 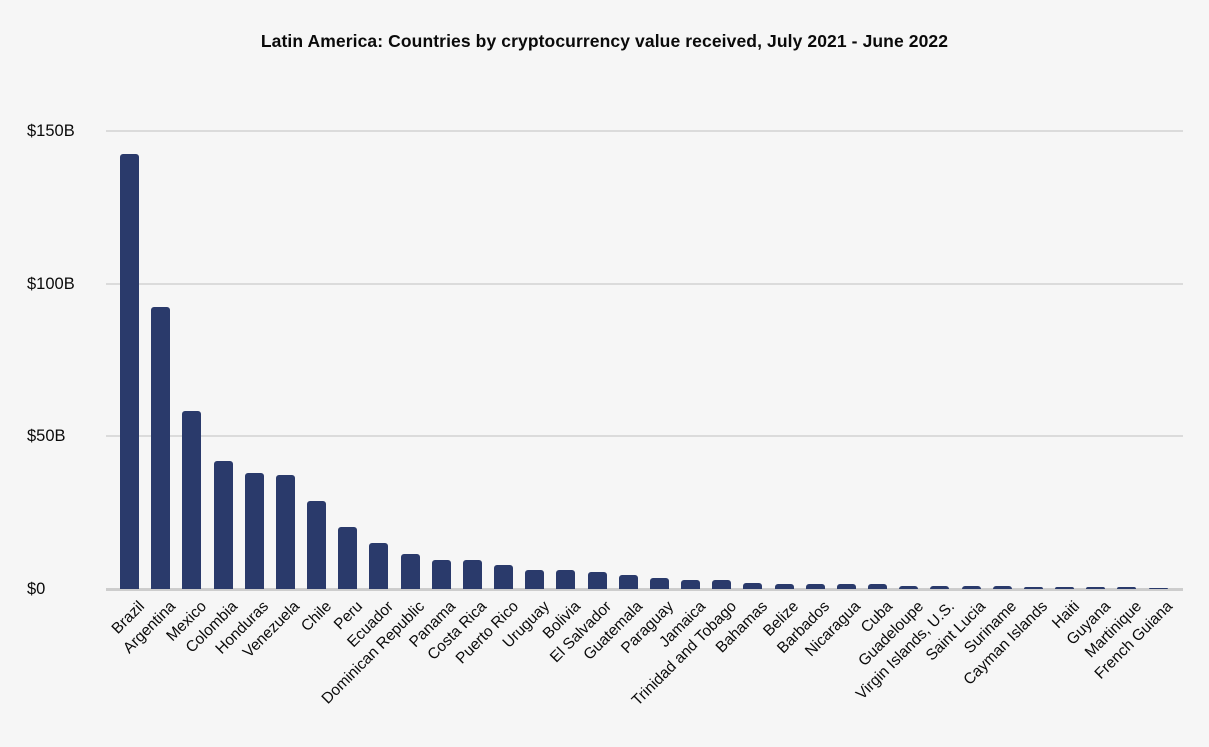 What do you see at coordinates (753, 585) in the screenshot?
I see `bar-bahamas` at bounding box center [753, 585].